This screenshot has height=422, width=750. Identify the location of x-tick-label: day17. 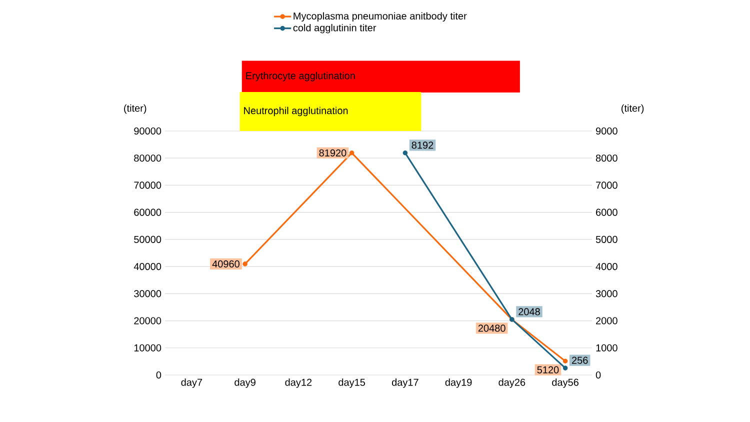
(405, 383).